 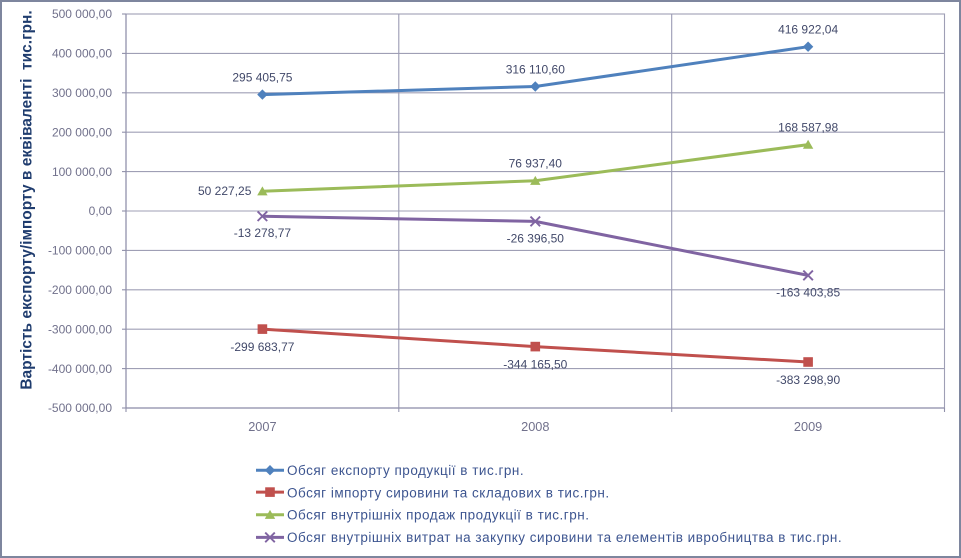 I want to click on svg-text: 76 937,40, so click(x=536, y=164).